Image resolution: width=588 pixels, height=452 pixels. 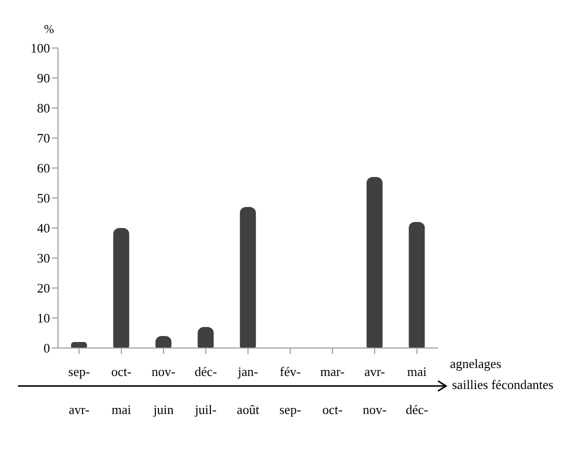 I want to click on x-tick-label: avr-, so click(x=375, y=371).